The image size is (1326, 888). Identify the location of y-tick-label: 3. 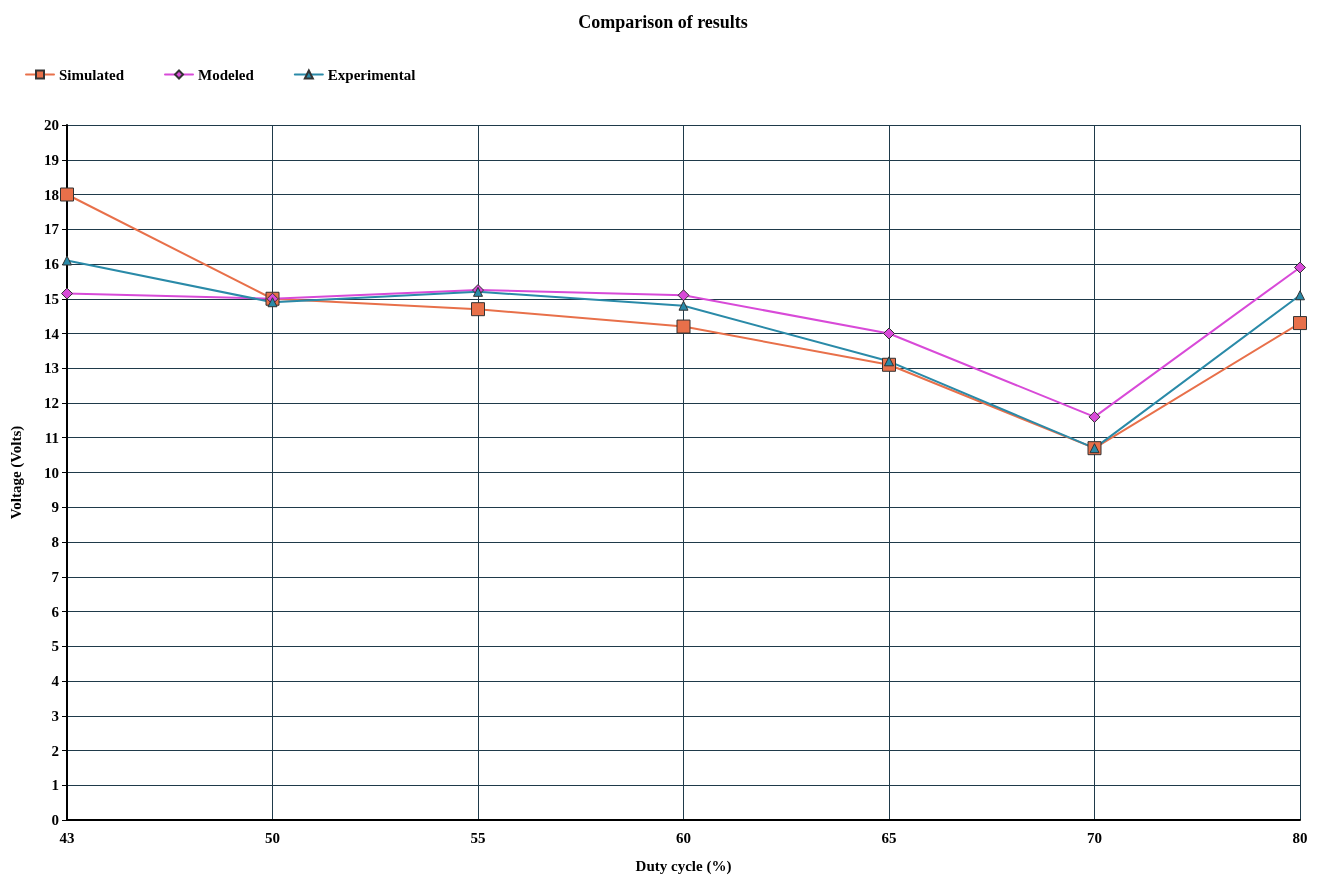
(55, 715).